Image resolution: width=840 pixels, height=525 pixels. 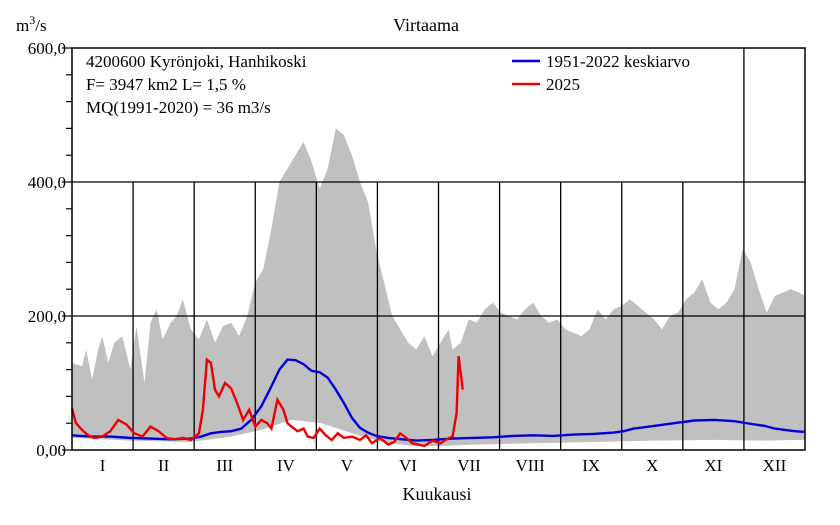 I want to click on x-tick-label-month: VIII, so click(x=530, y=465).